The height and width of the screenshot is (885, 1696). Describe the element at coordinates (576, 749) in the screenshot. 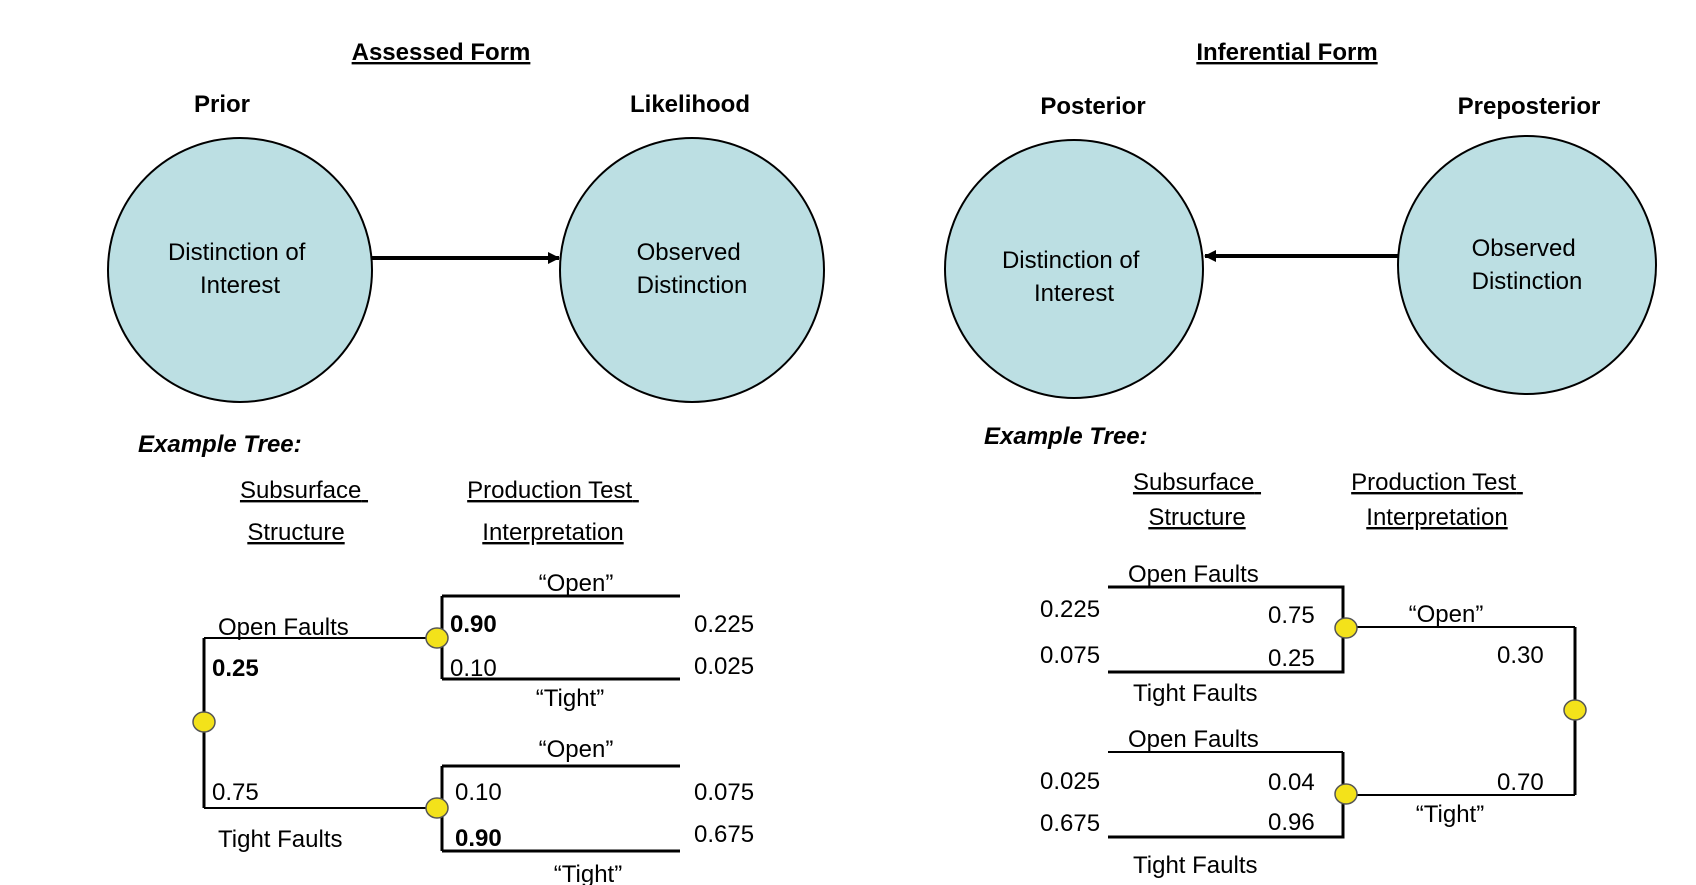

I see `assessed-lower-open: “Open”` at that location.